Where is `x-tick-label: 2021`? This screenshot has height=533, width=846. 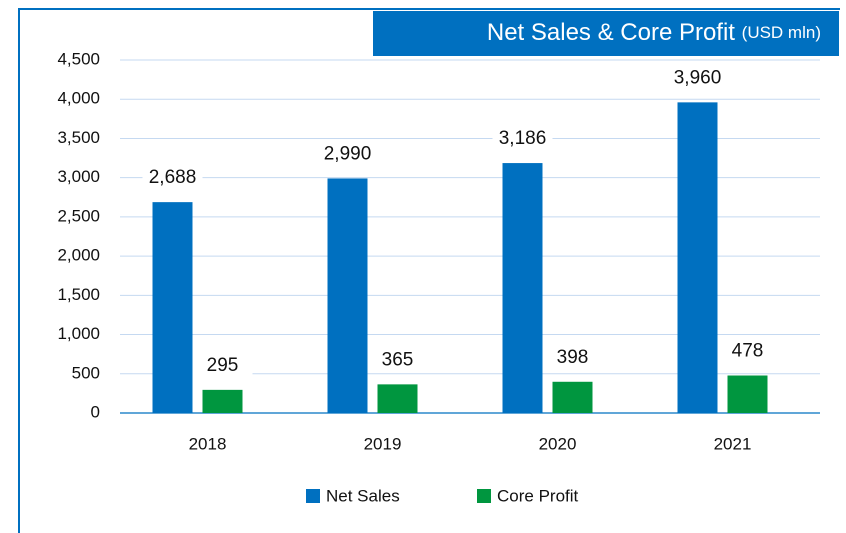 x-tick-label: 2021 is located at coordinates (733, 443).